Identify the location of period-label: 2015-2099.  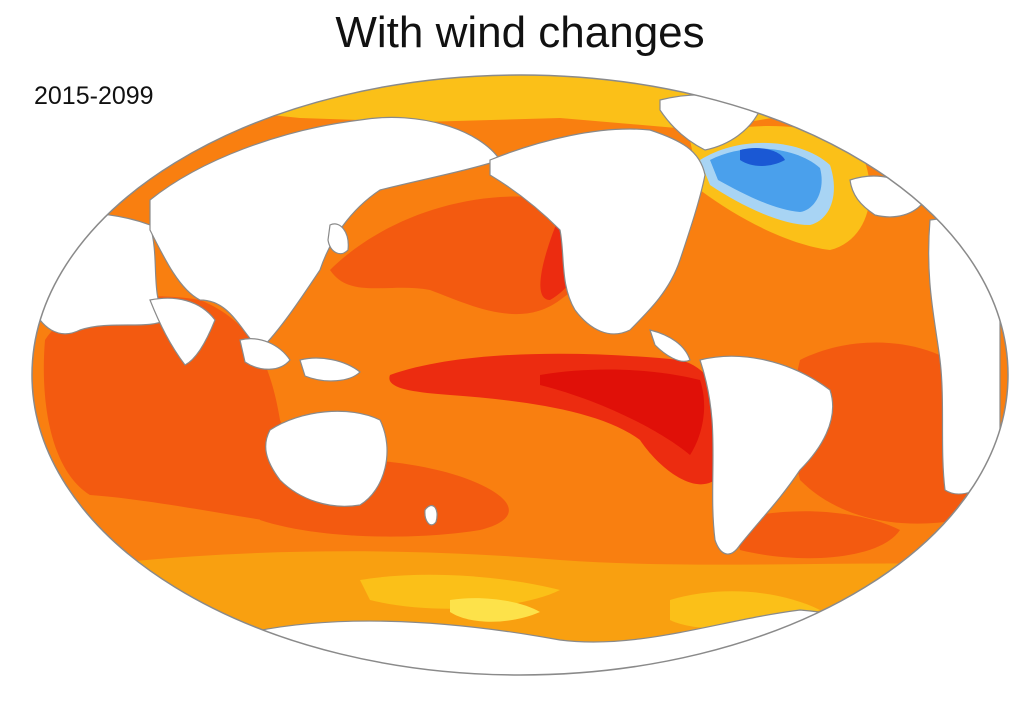
(94, 96).